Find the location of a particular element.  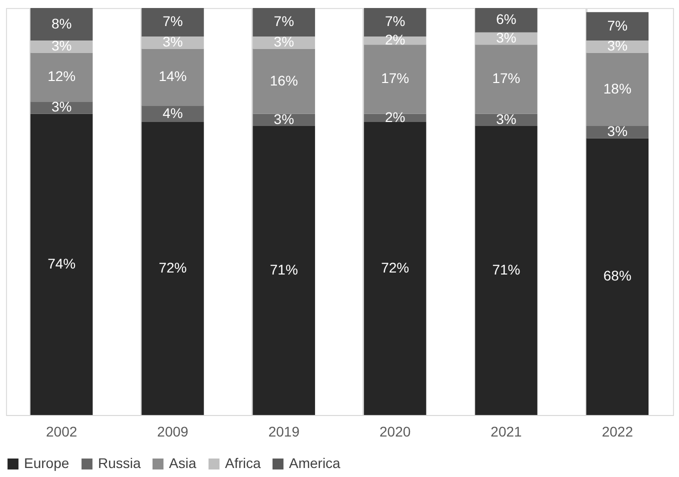

legend-label: Europe is located at coordinates (47, 463).